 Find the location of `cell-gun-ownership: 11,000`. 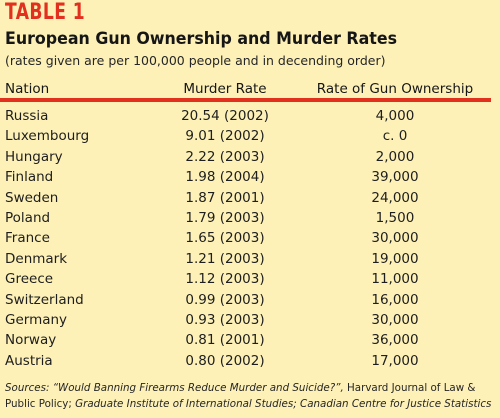

cell-gun-ownership: 11,000 is located at coordinates (395, 279).